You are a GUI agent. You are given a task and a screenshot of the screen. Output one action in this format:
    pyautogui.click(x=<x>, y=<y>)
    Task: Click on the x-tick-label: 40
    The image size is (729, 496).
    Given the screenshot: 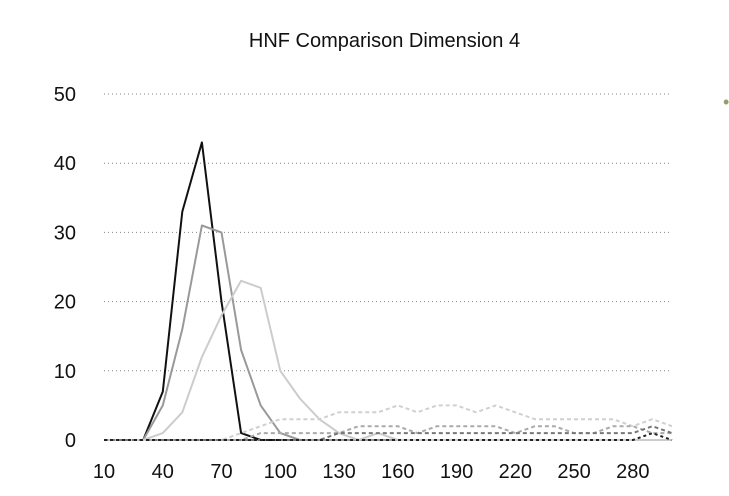 What is the action you would take?
    pyautogui.click(x=163, y=472)
    